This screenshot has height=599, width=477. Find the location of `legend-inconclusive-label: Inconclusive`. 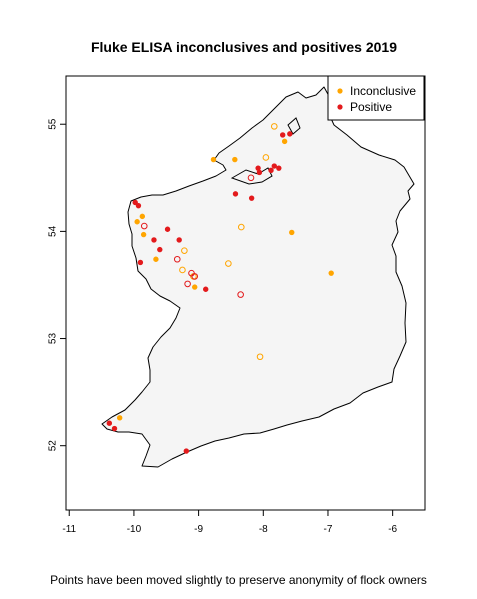

legend-inconclusive-label: Inconclusive is located at coordinates (383, 91).